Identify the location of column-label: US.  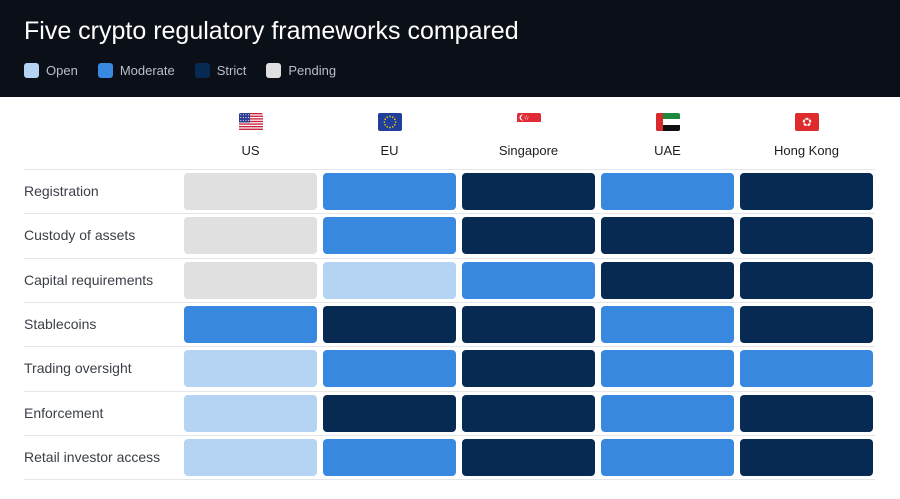
(250, 150).